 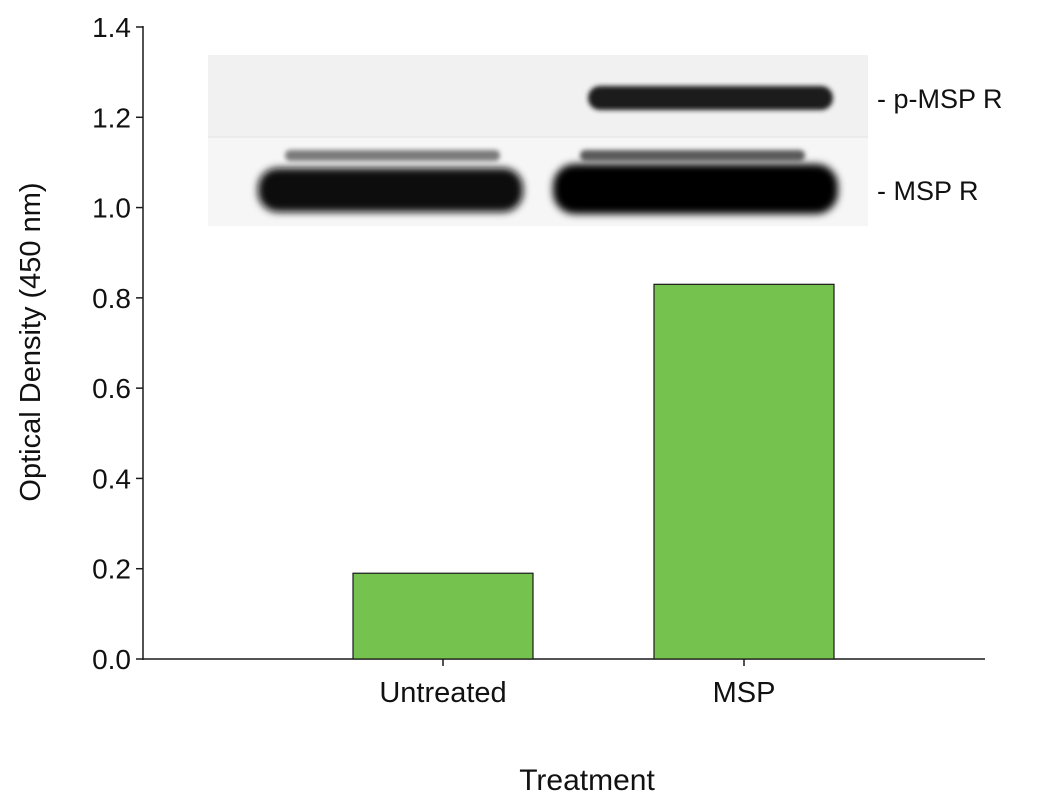 What do you see at coordinates (940, 99) in the screenshot?
I see `blot-label-pmspr: - p-MSP R` at bounding box center [940, 99].